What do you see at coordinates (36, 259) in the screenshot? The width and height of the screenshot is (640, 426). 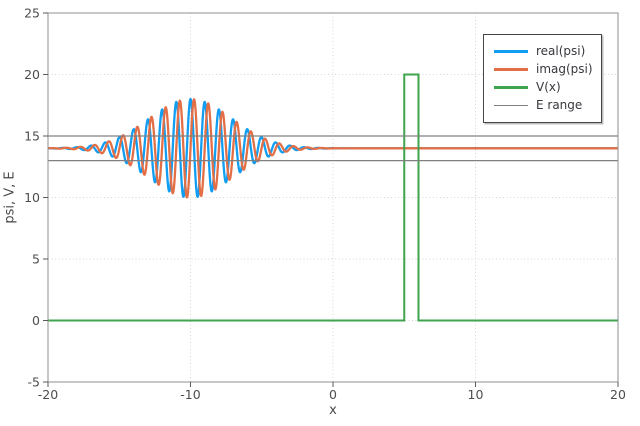 I see `y-tick-label: 5` at bounding box center [36, 259].